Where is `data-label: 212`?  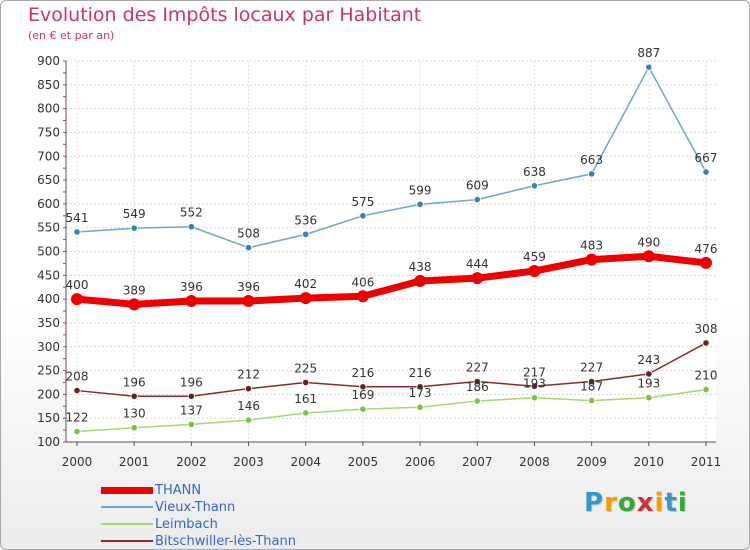
data-label: 212 is located at coordinates (248, 375).